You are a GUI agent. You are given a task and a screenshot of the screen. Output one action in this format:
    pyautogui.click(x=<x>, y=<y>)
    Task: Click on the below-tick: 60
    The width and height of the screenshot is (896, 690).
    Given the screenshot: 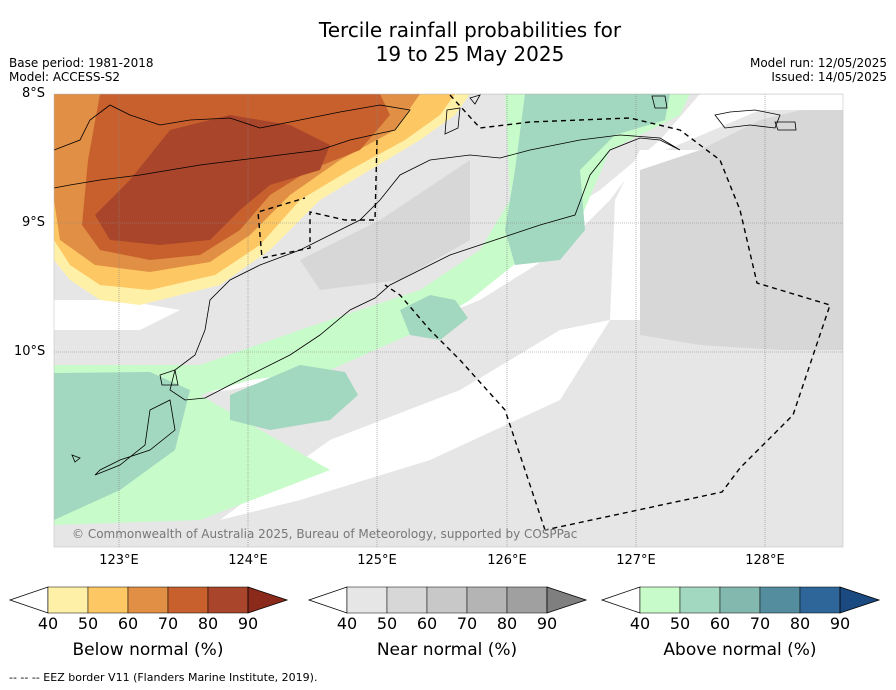 What is the action you would take?
    pyautogui.click(x=128, y=623)
    